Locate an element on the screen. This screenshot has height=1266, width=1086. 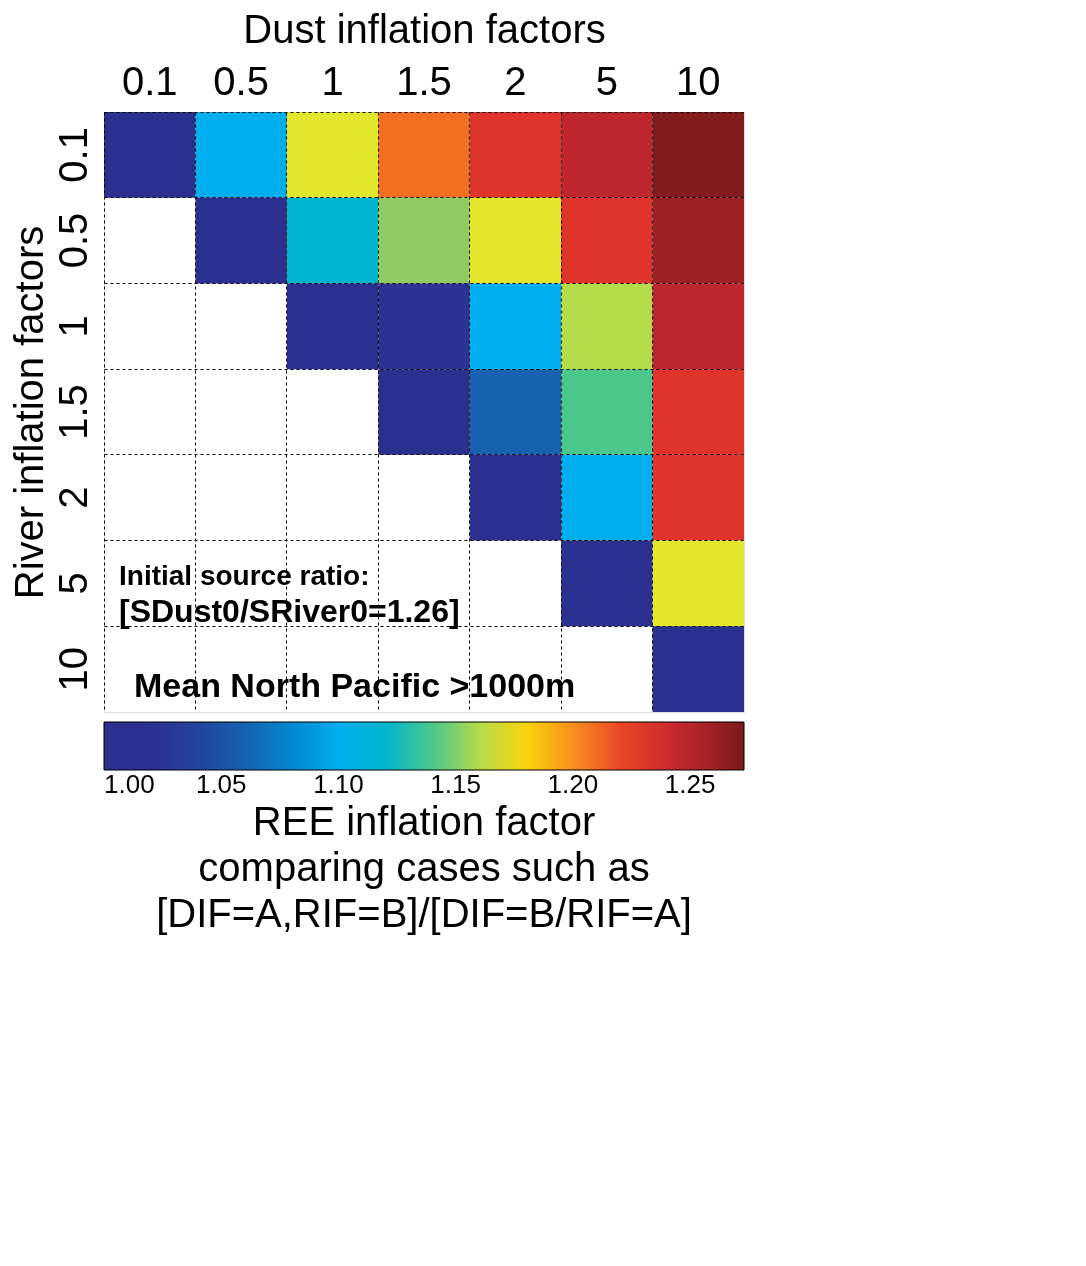
color-bar-label: 1.20 is located at coordinates (573, 784).